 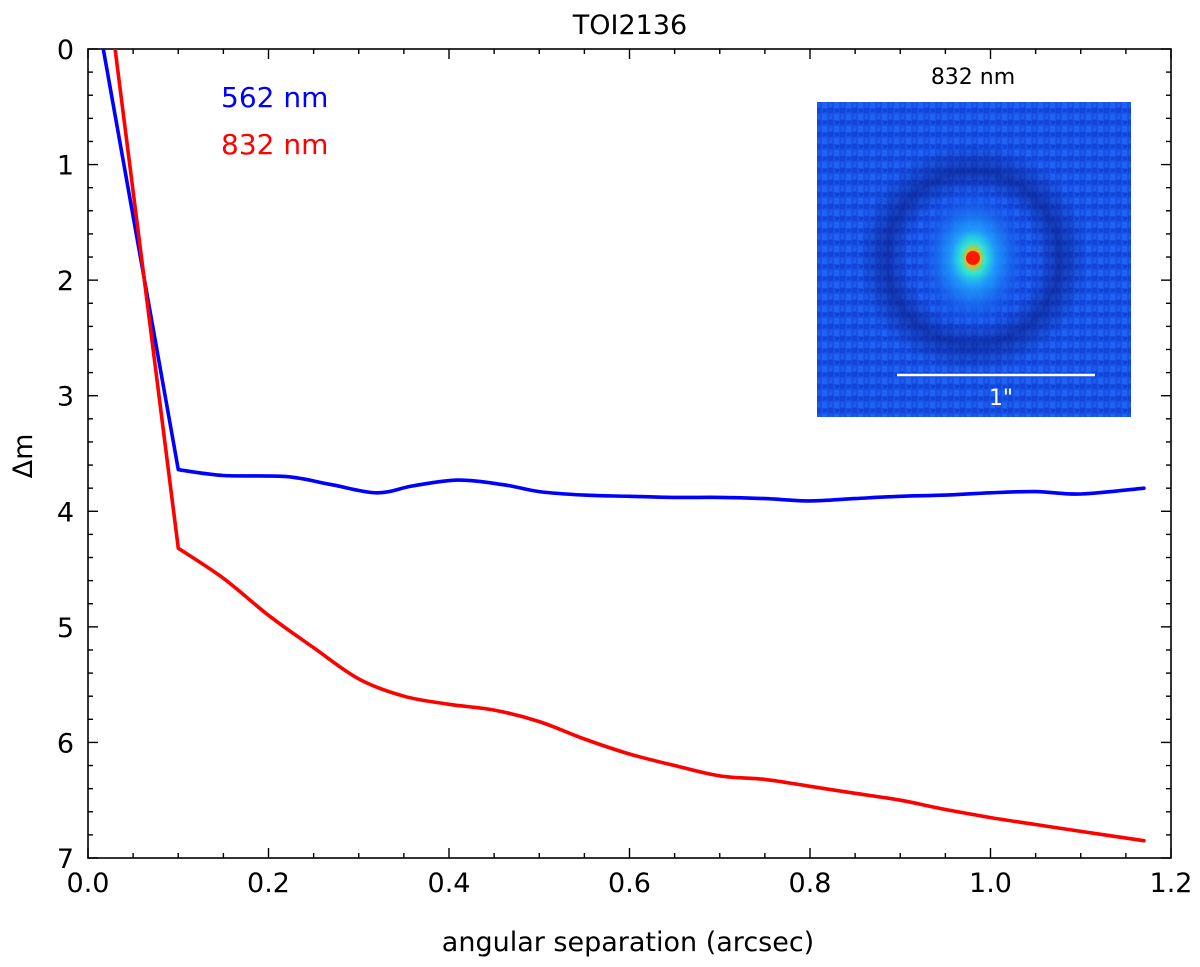 I want to click on x-tick-label: 1.2, so click(x=1171, y=883).